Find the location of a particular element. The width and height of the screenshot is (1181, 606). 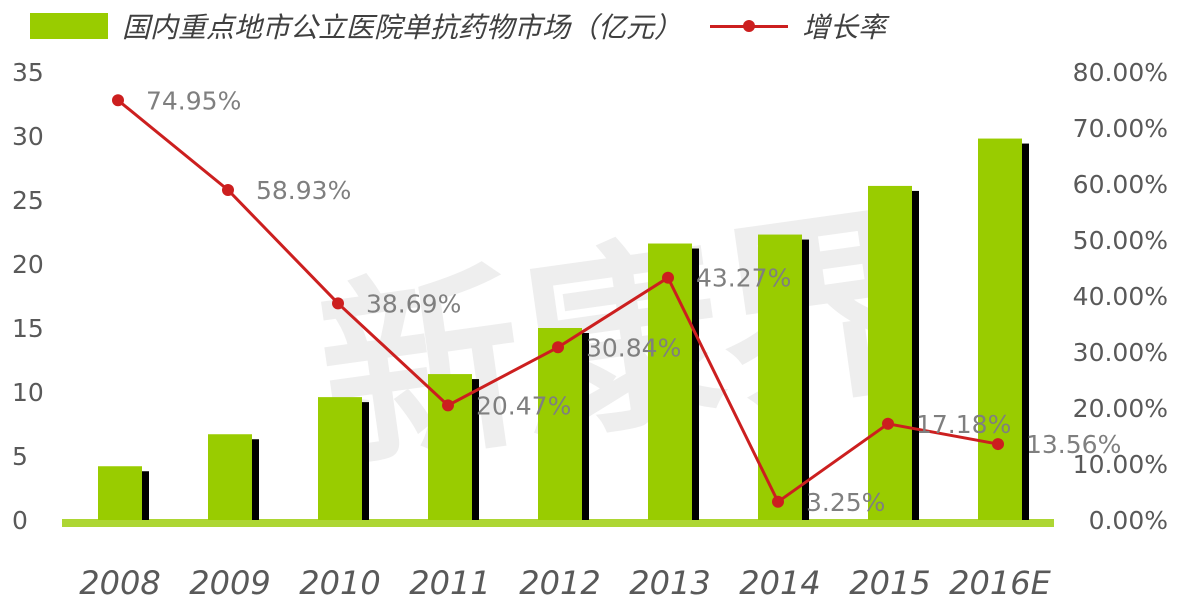

y-left-tick-label: 10 is located at coordinates (28, 392).